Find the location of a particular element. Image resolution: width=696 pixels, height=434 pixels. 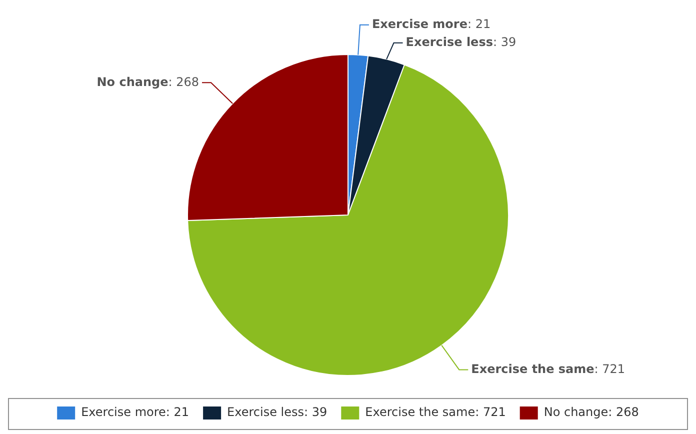

data-label: : 268 is located at coordinates (183, 81).